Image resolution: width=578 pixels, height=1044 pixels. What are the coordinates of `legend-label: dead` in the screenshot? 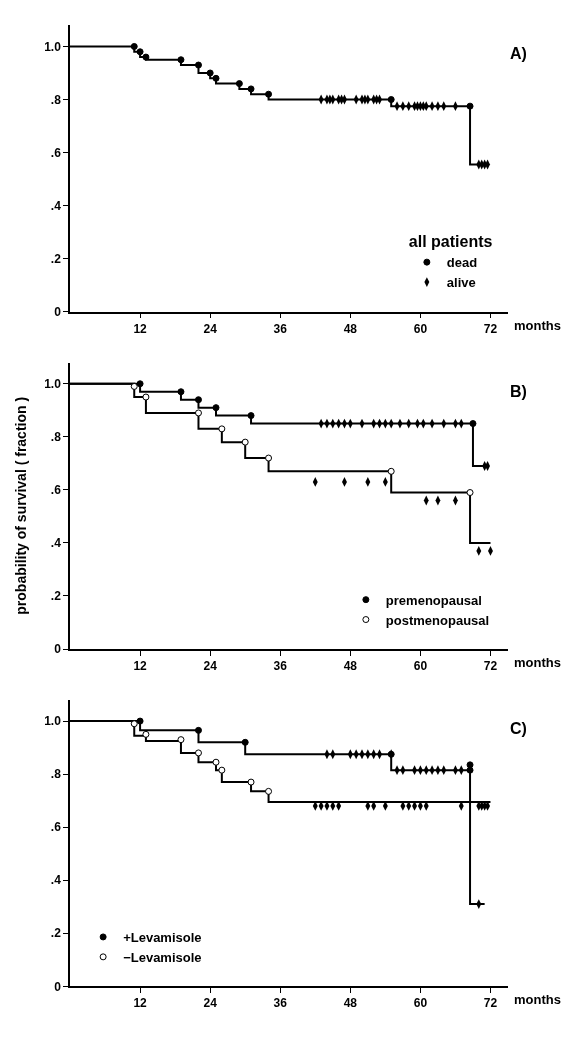 It's located at (462, 263).